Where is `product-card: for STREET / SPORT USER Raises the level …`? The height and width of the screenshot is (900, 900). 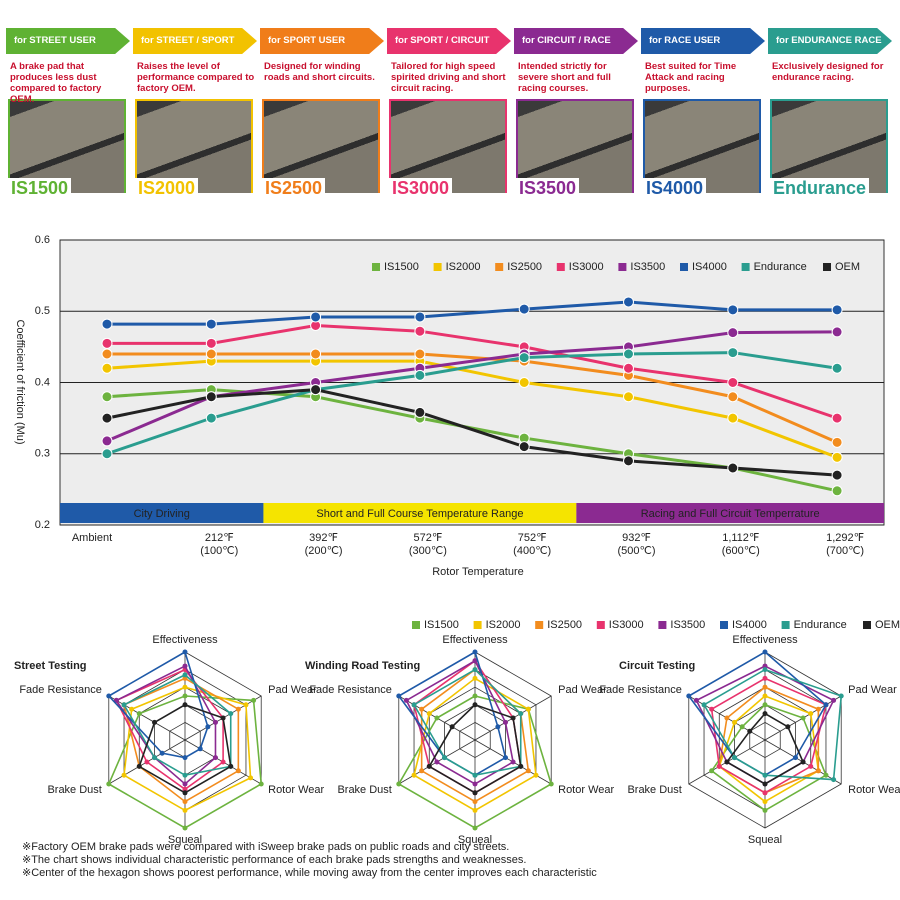
product-card: for STREET / SPORT USER Raises the level … is located at coordinates (195, 114).